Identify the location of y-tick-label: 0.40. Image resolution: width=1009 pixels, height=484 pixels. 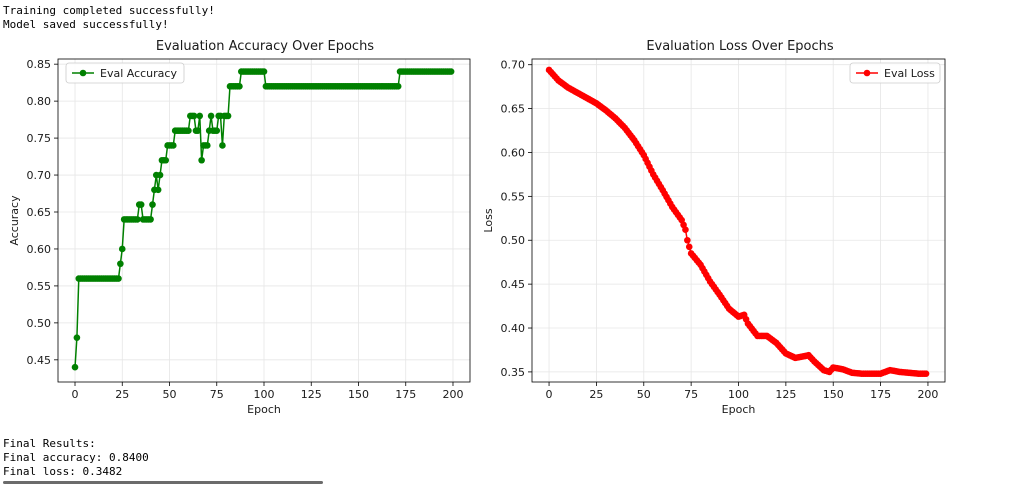
(513, 328).